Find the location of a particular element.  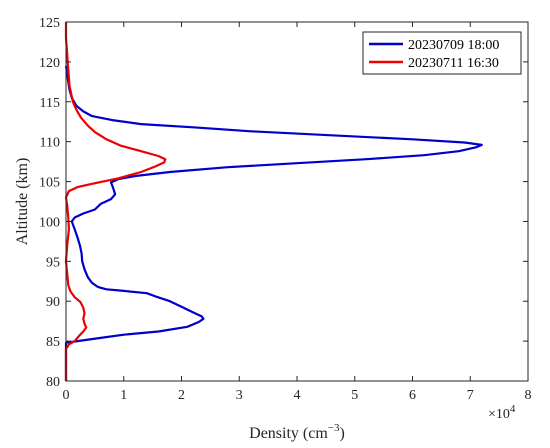

y-tick-label: 85 is located at coordinates (53, 342).